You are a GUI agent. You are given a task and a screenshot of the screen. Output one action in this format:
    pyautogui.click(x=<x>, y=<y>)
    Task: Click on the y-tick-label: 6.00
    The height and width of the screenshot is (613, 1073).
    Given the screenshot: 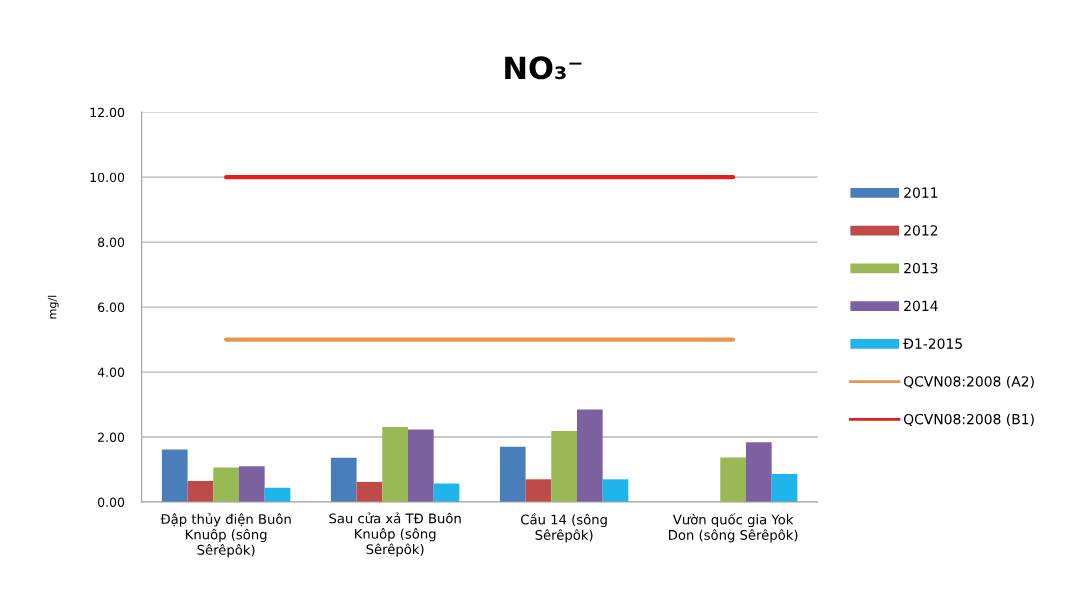 What is the action you would take?
    pyautogui.click(x=111, y=307)
    